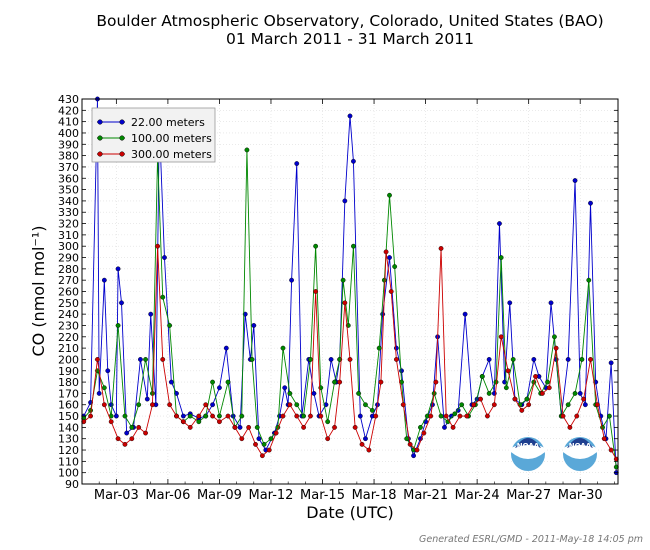 Image resolution: width=650 pixels, height=550 pixels. Describe the element at coordinates (122, 154) in the screenshot. I see `legend-marker-300m-end` at that location.